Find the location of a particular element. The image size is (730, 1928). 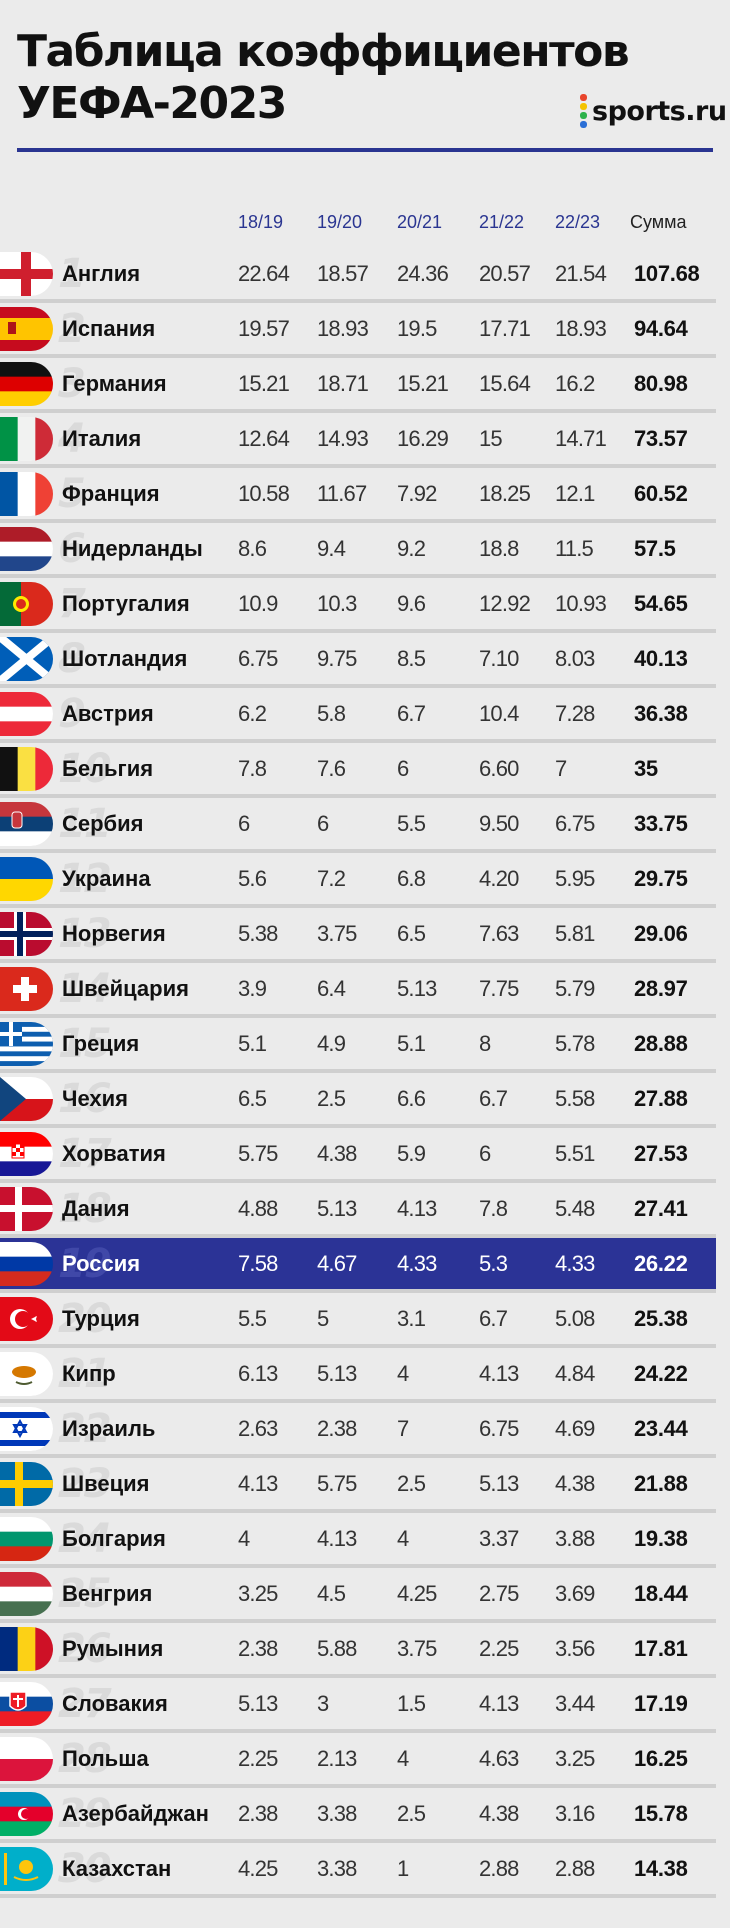

season-coefficient: 4.88 is located at coordinates (258, 1208).